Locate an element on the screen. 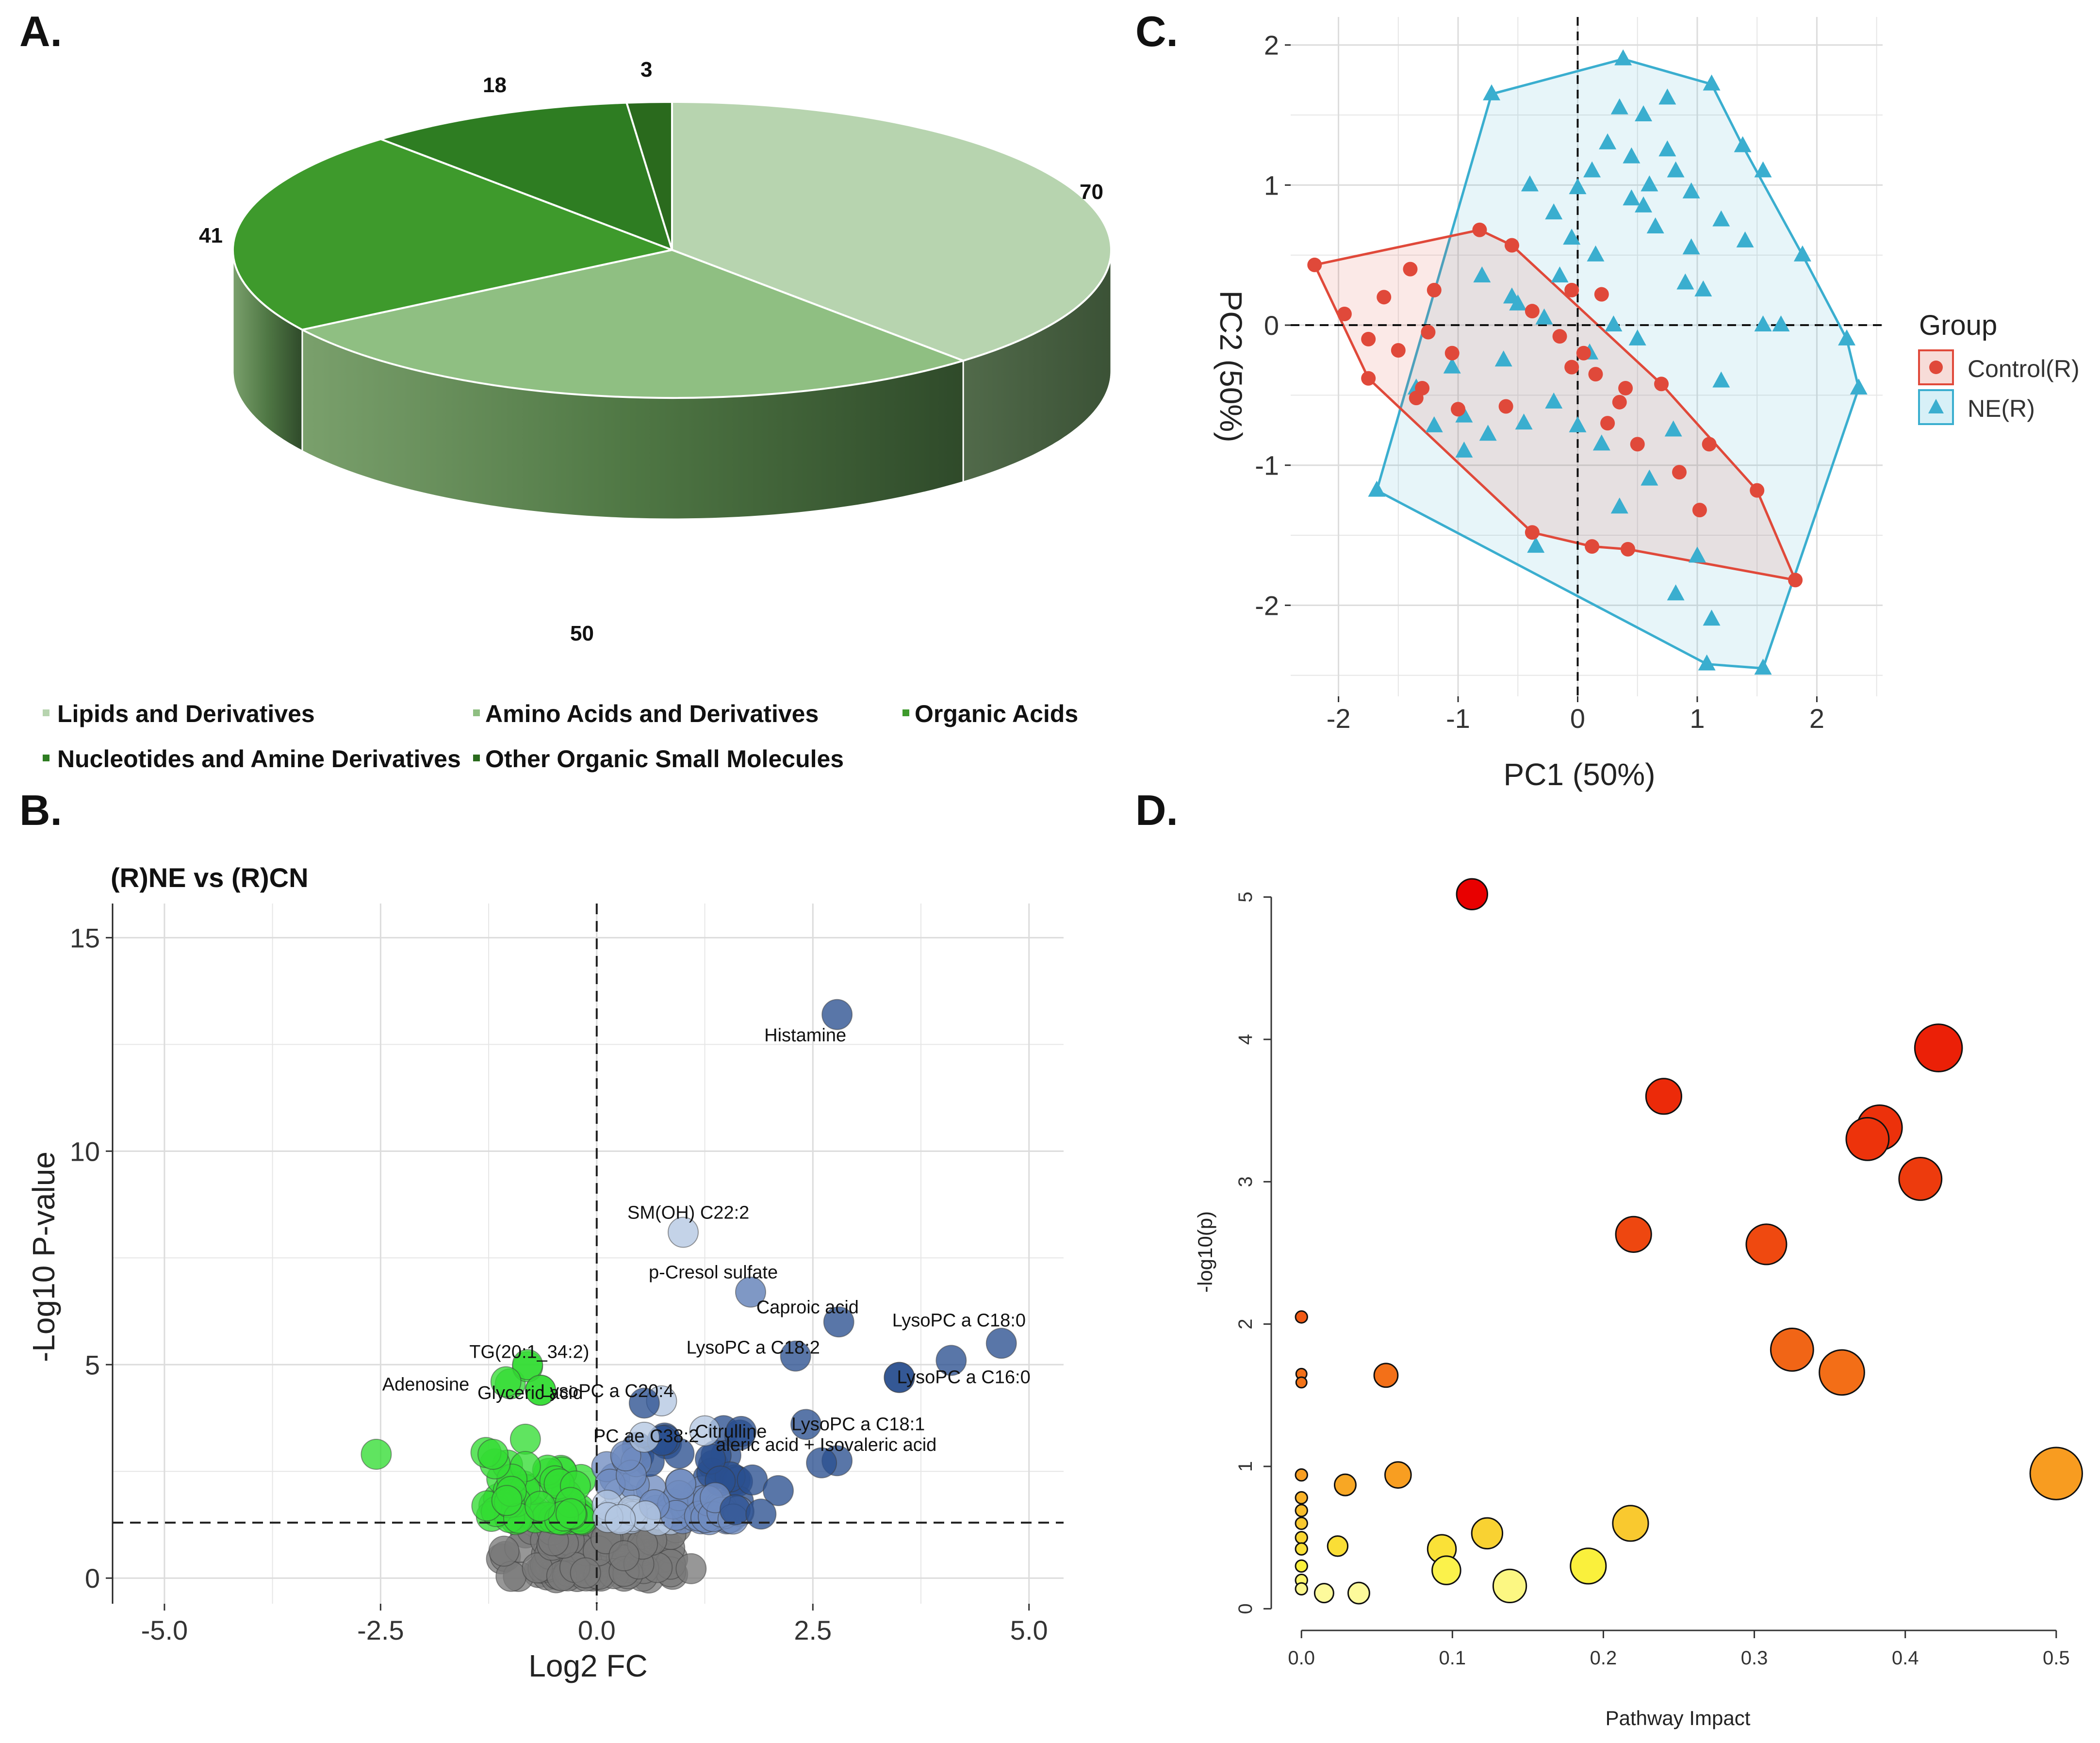  pca-y-tick-label-0: -2 is located at coordinates (1267, 605).